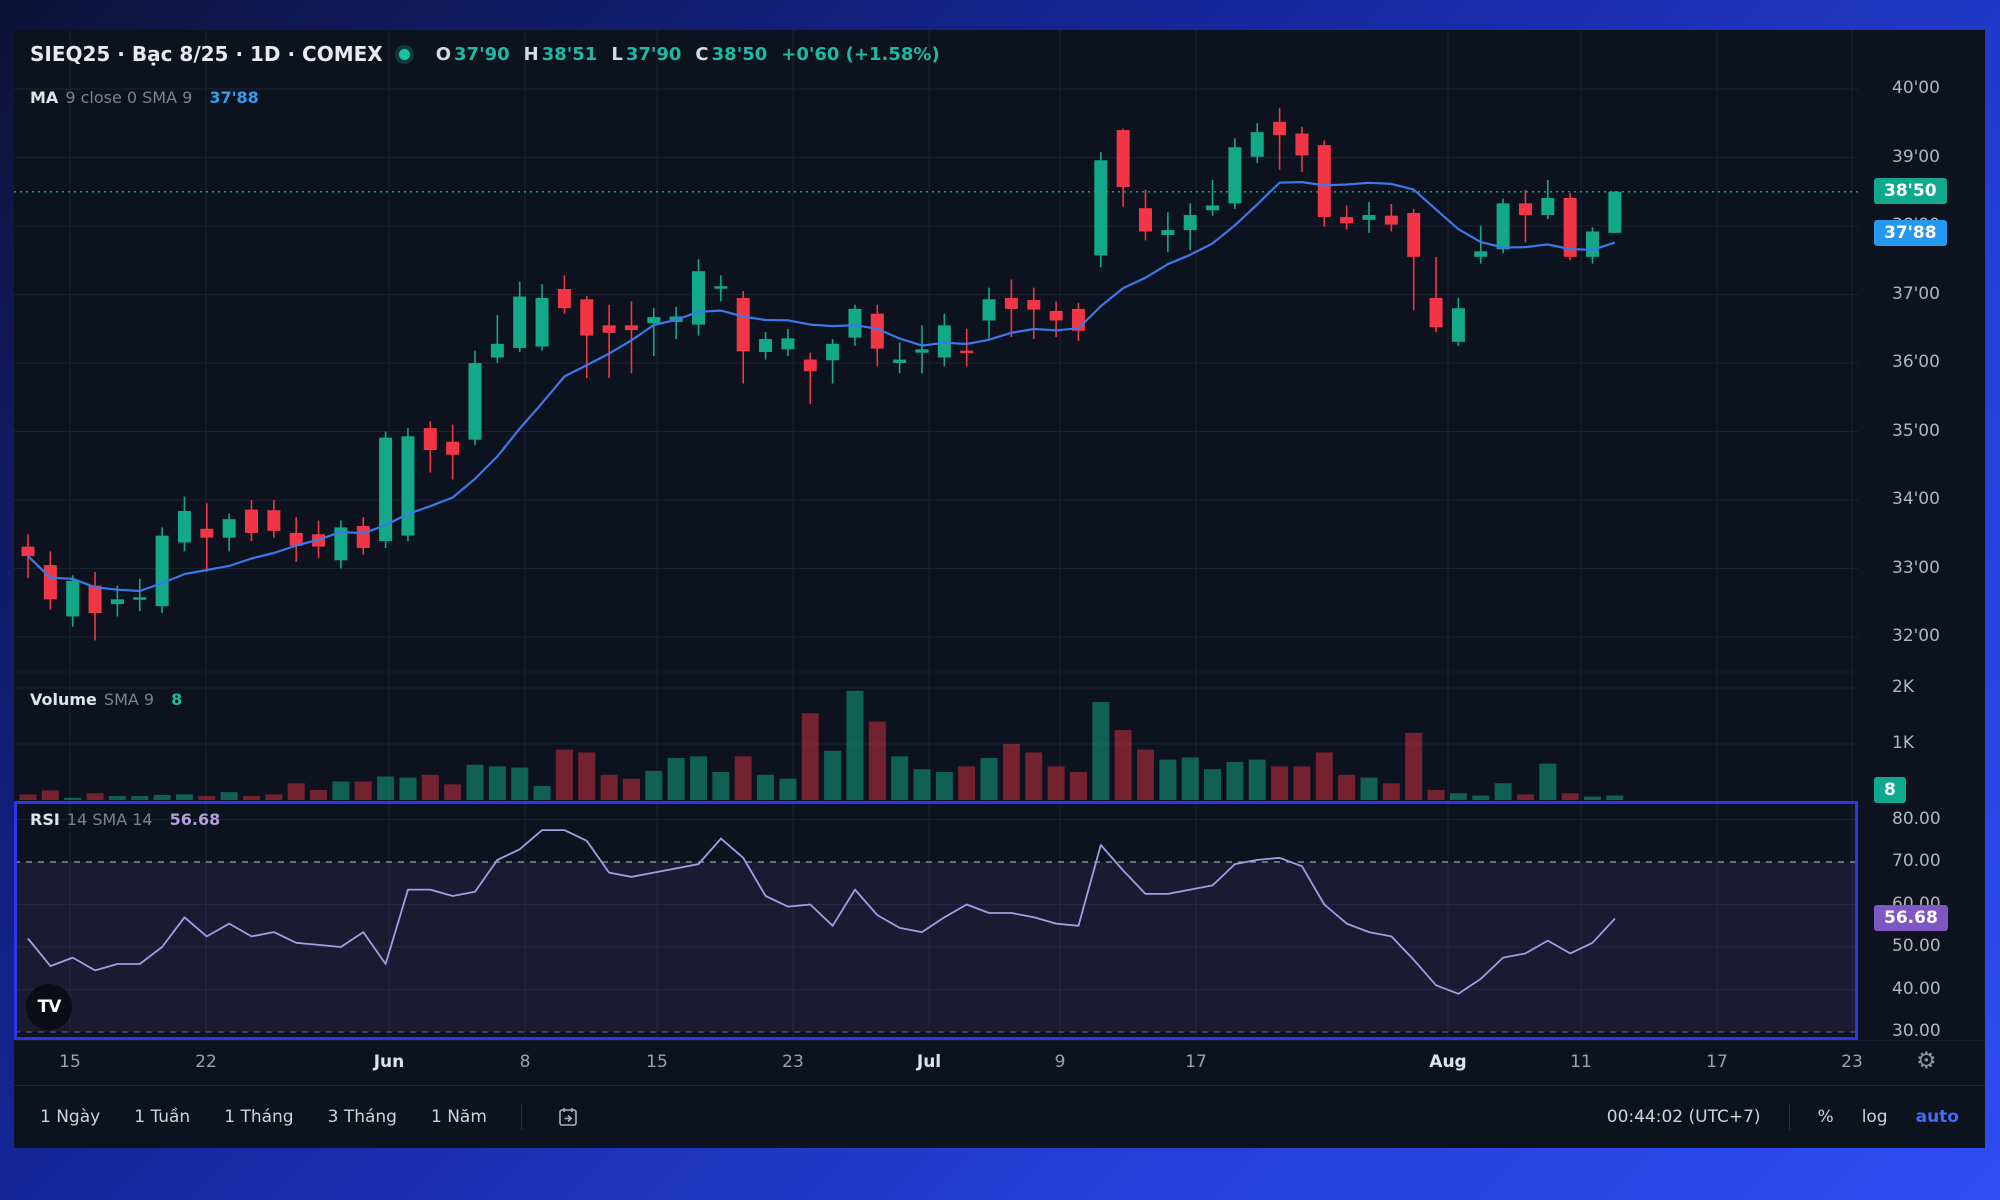 This screenshot has height=1200, width=2000. What do you see at coordinates (195, 819) in the screenshot?
I see `rsi-value: 56.68` at bounding box center [195, 819].